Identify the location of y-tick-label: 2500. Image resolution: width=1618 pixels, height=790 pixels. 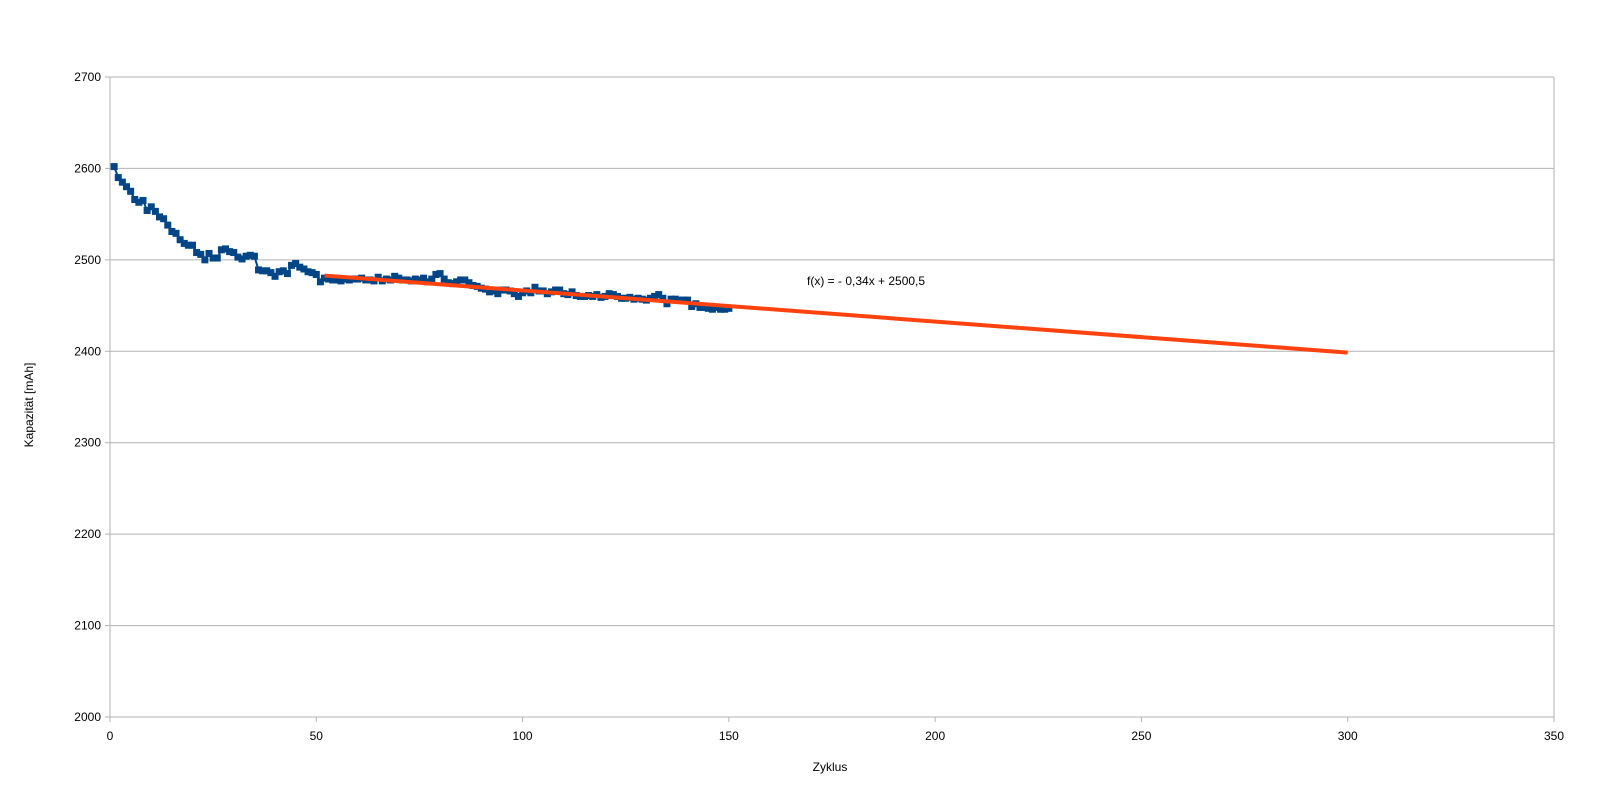
(87, 260).